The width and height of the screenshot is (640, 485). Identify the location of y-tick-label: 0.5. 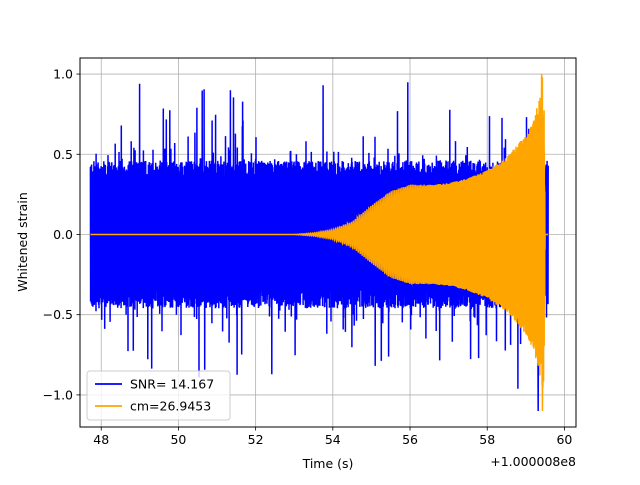
(63, 154).